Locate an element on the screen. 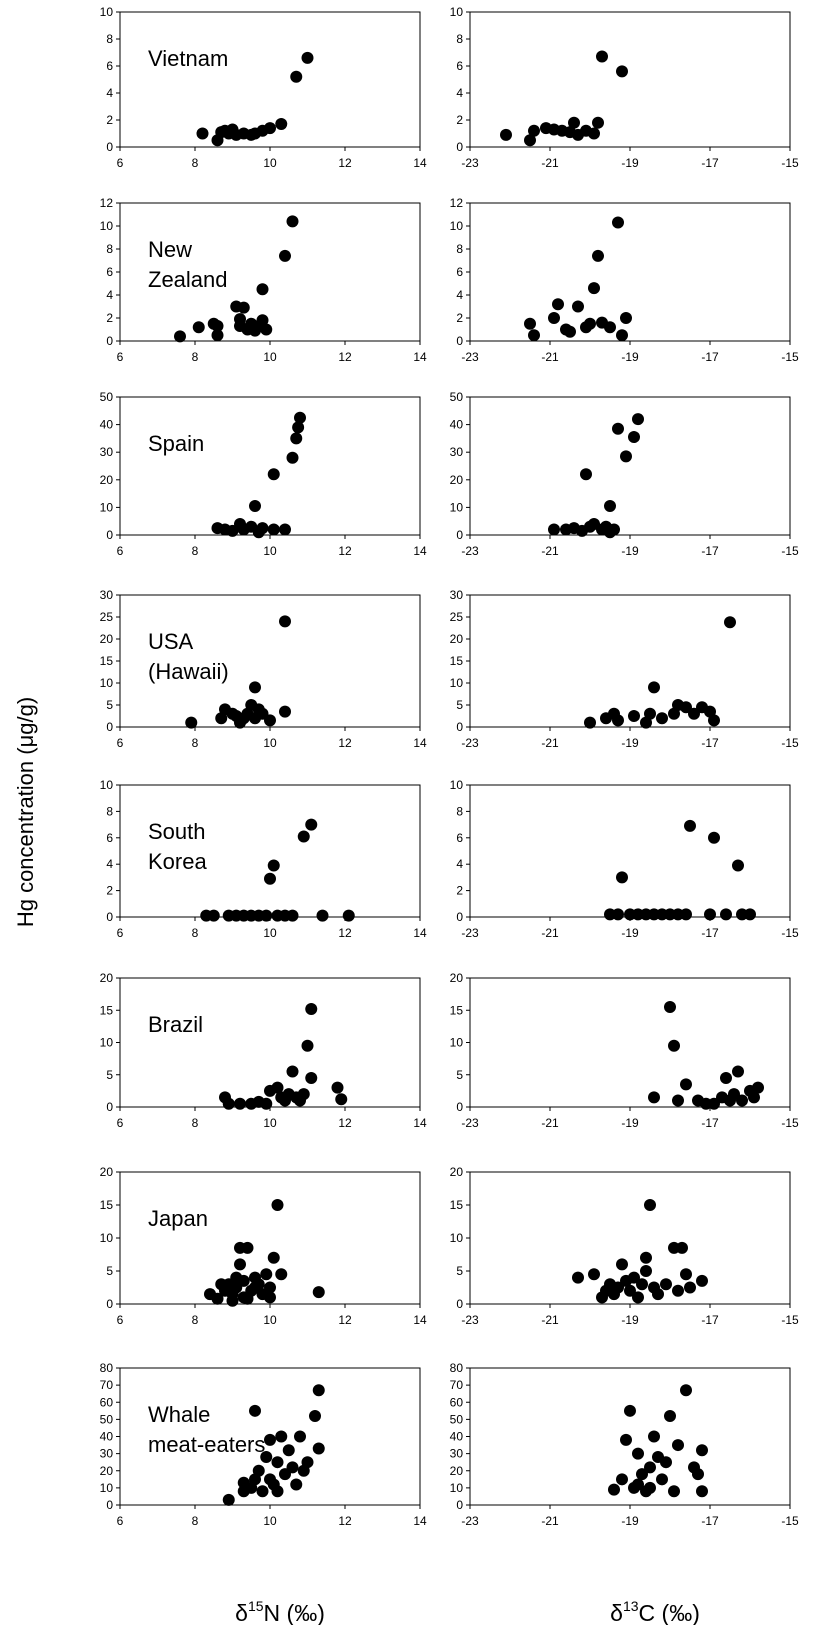 This screenshot has width=835, height=1625. x-axis-title-right-prefix: δ is located at coordinates (616, 1612).